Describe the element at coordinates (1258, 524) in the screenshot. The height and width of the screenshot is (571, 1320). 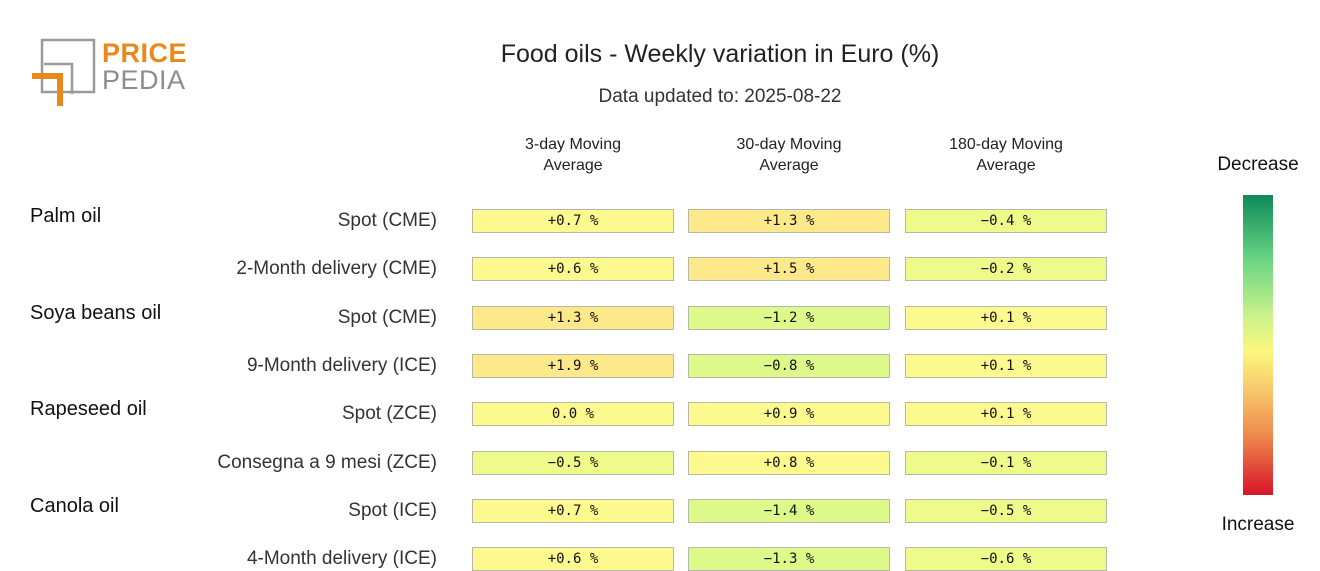
I see `legend-bottom-label: Increase` at that location.